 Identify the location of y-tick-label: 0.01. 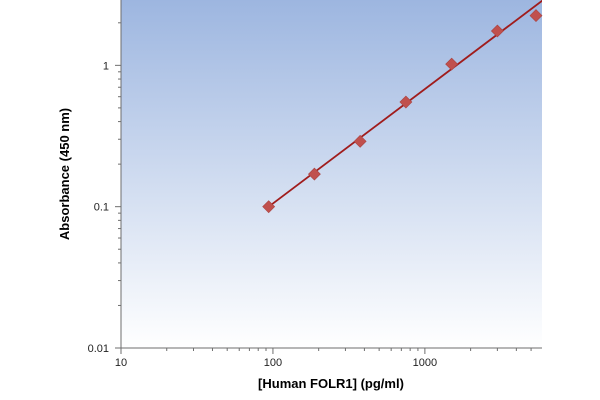
(98, 349).